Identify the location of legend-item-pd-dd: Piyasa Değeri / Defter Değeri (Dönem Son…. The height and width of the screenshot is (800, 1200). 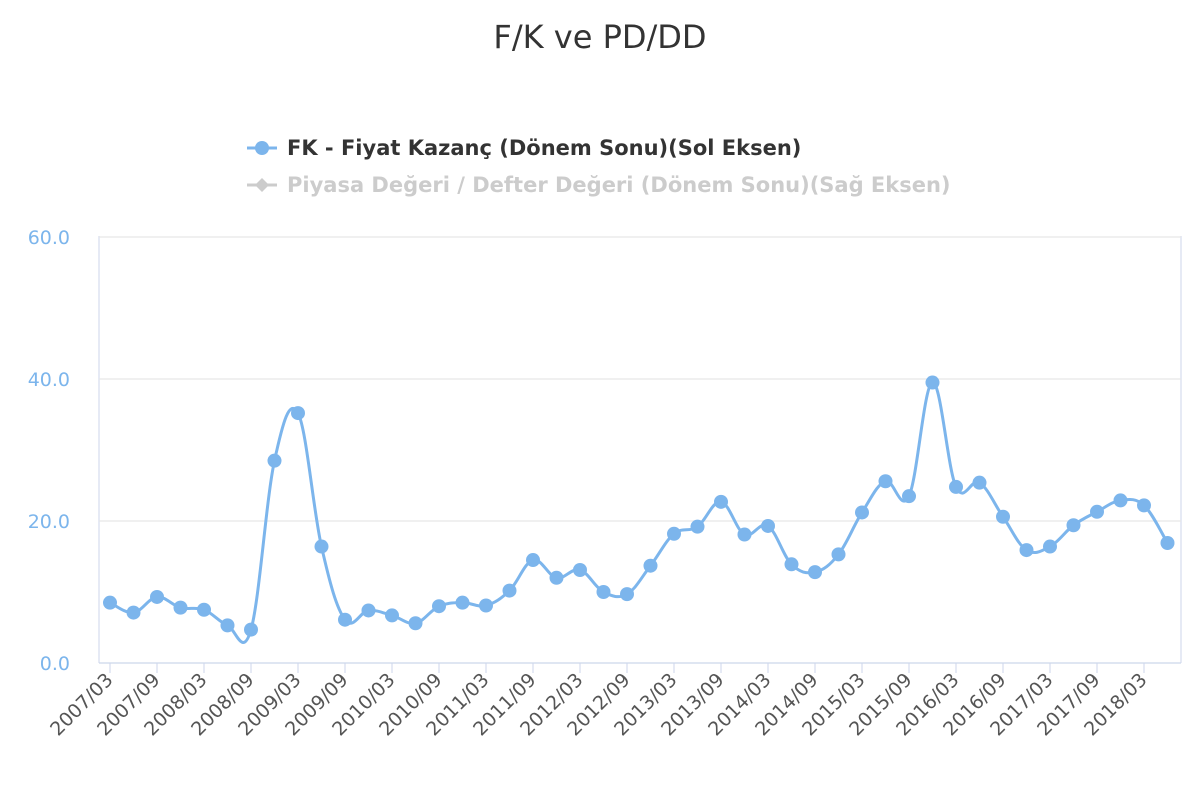
(599, 185).